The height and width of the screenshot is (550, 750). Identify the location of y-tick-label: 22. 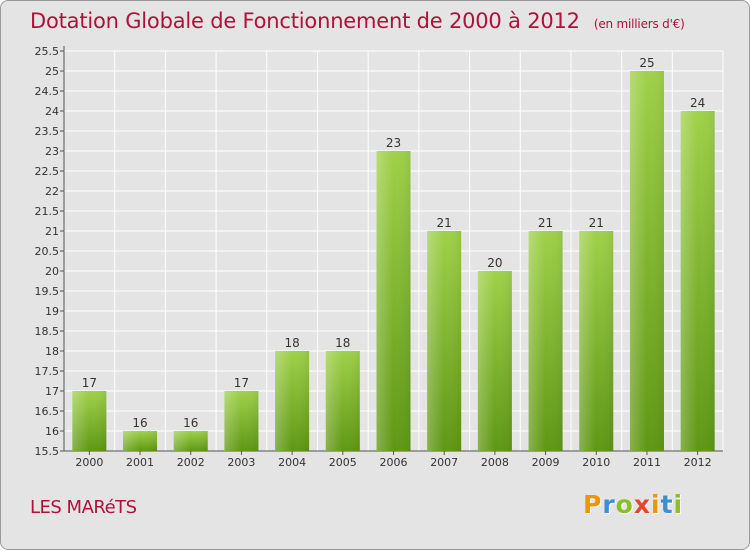
(52, 191).